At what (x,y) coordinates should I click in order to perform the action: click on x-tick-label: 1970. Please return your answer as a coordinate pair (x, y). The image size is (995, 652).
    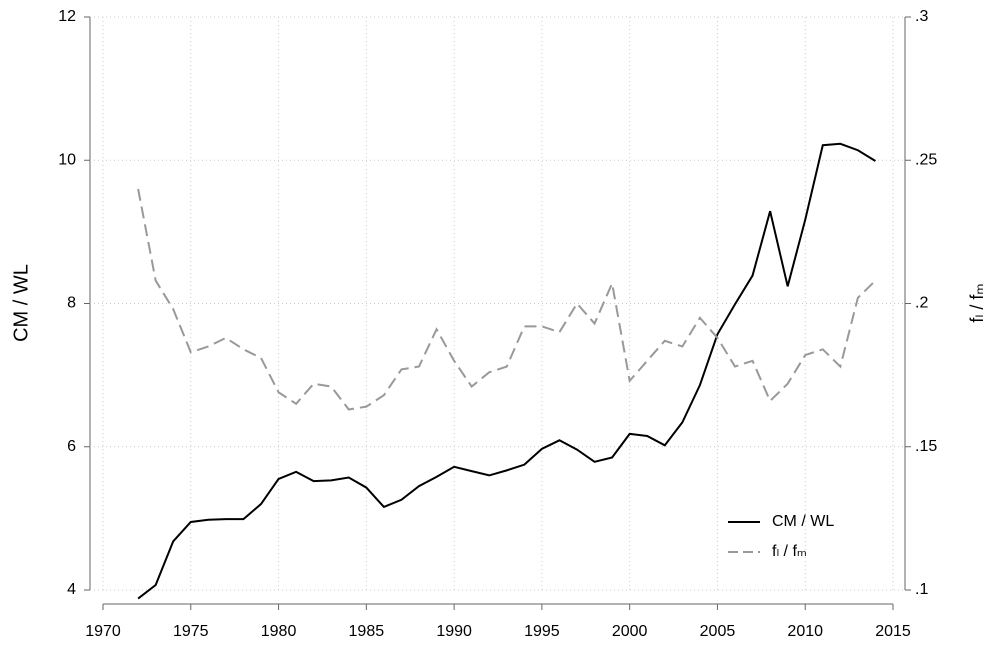
    Looking at the image, I should click on (103, 631).